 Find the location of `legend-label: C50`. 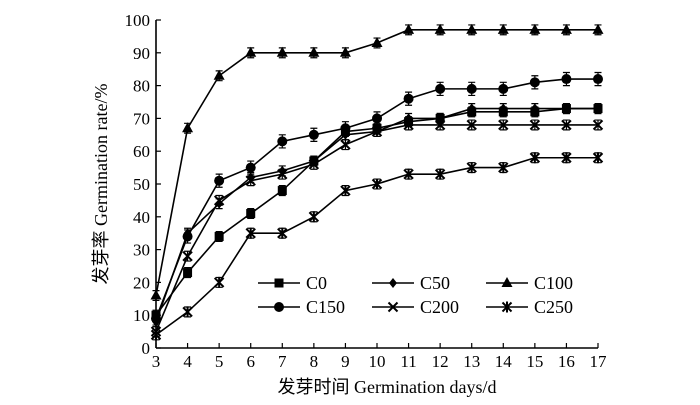

legend-label: C50 is located at coordinates (435, 283).